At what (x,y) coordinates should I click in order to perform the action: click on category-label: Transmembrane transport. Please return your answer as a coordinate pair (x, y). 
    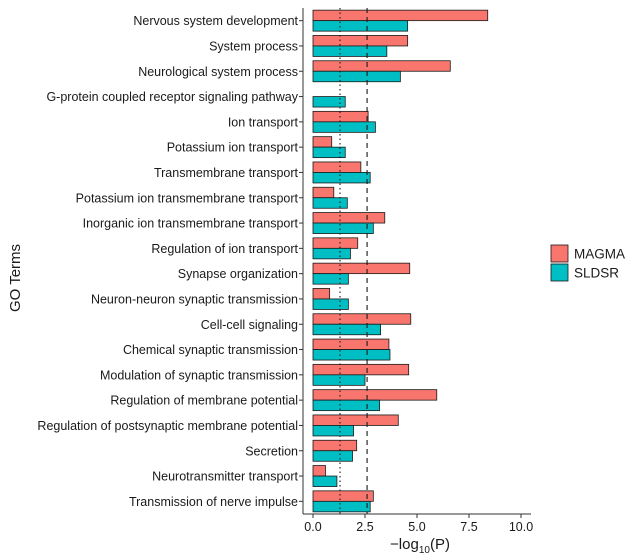
    Looking at the image, I should click on (226, 173).